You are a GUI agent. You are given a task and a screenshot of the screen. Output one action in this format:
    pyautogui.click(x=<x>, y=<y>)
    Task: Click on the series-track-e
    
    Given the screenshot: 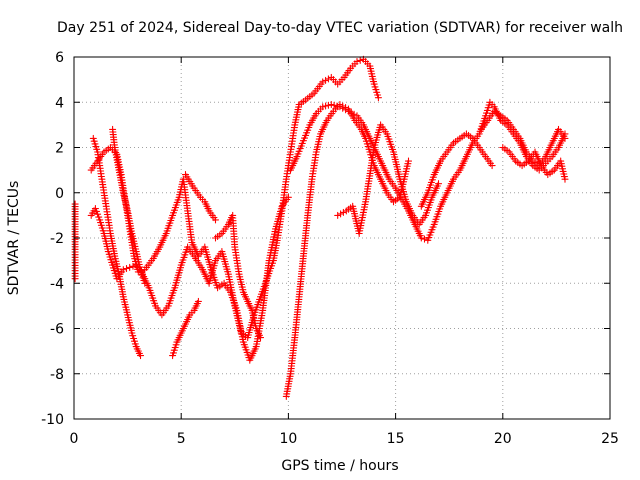 What is the action you would take?
    pyautogui.click(x=129, y=206)
    